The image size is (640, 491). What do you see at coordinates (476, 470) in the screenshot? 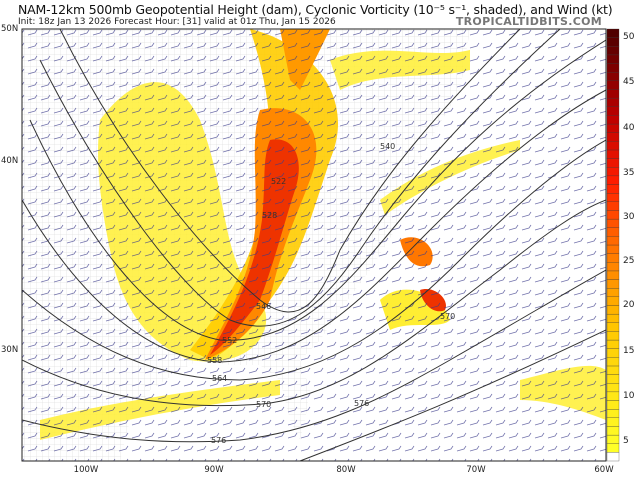
I see `lon-label-70w: 70W` at bounding box center [476, 470].